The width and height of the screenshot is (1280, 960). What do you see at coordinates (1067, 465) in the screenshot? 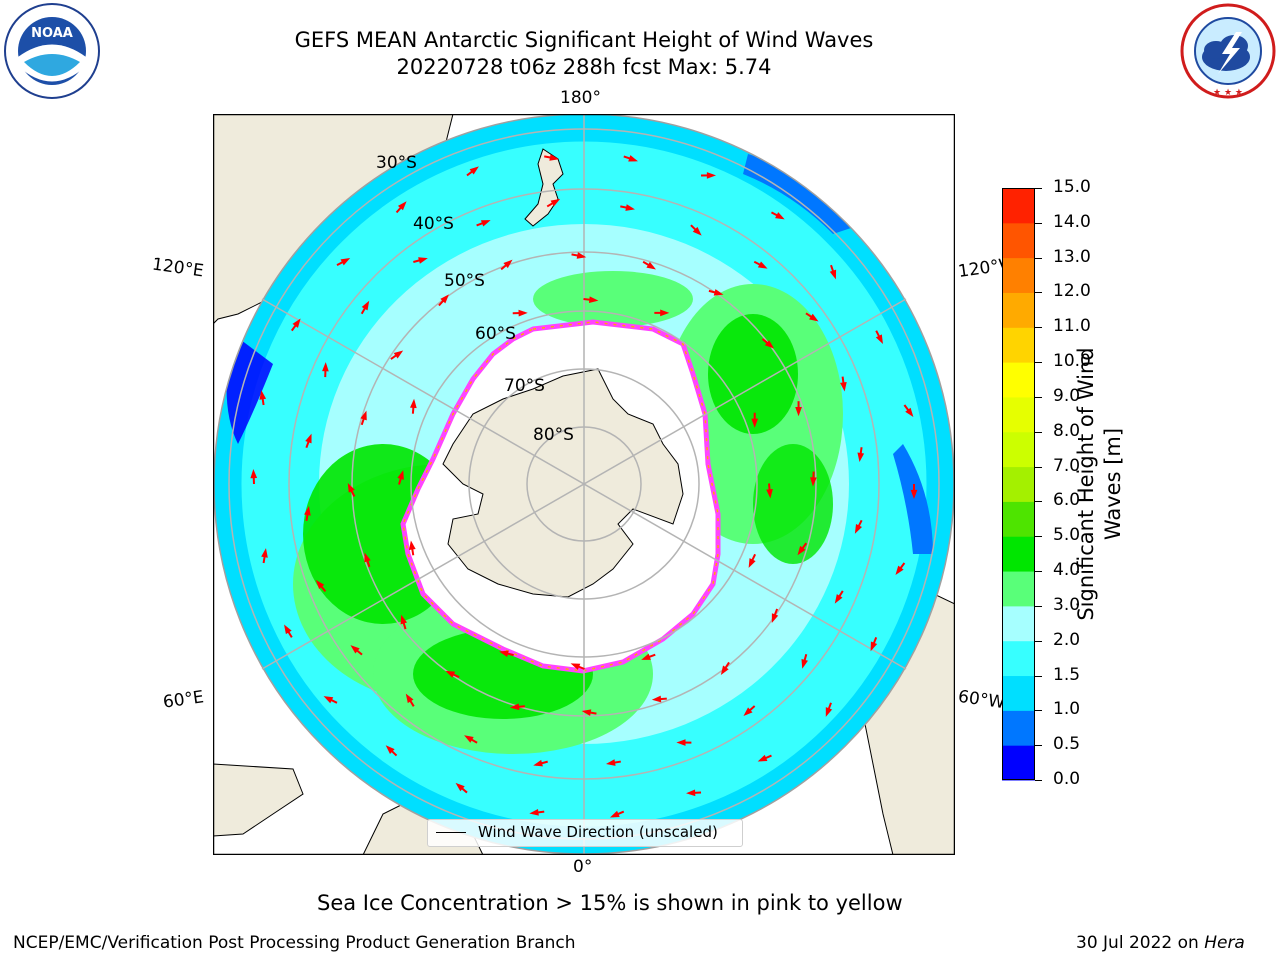
I see `colorbar-tick-label: 7.0` at bounding box center [1067, 465].